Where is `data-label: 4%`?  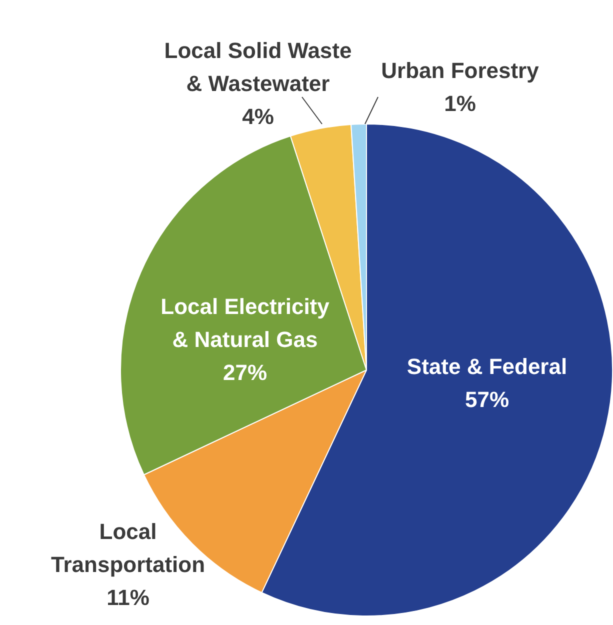
data-label: 4% is located at coordinates (258, 117).